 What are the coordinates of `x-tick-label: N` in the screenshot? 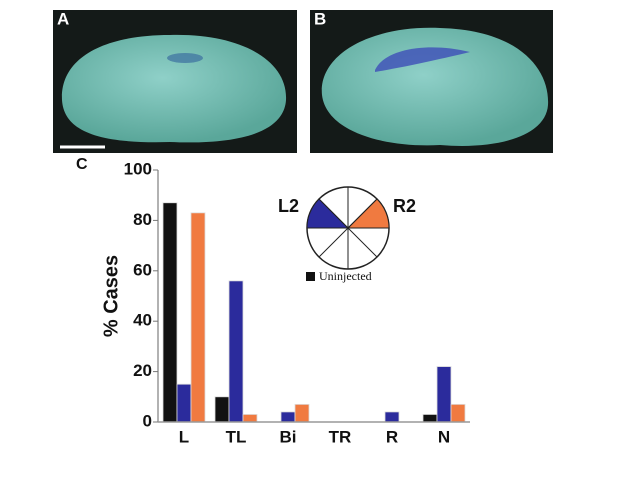 It's located at (444, 436).